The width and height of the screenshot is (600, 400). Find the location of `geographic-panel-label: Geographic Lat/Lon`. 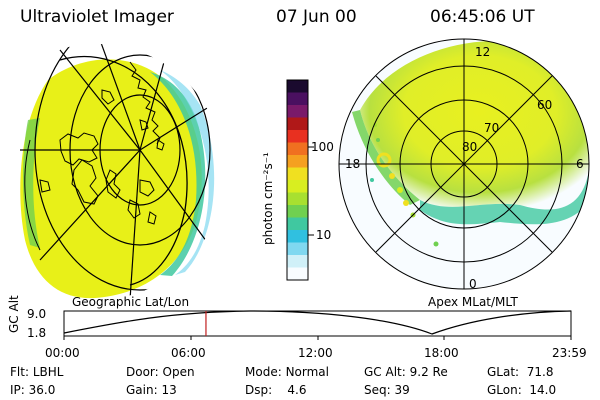

geographic-panel-label: Geographic Lat/Lon is located at coordinates (131, 302).